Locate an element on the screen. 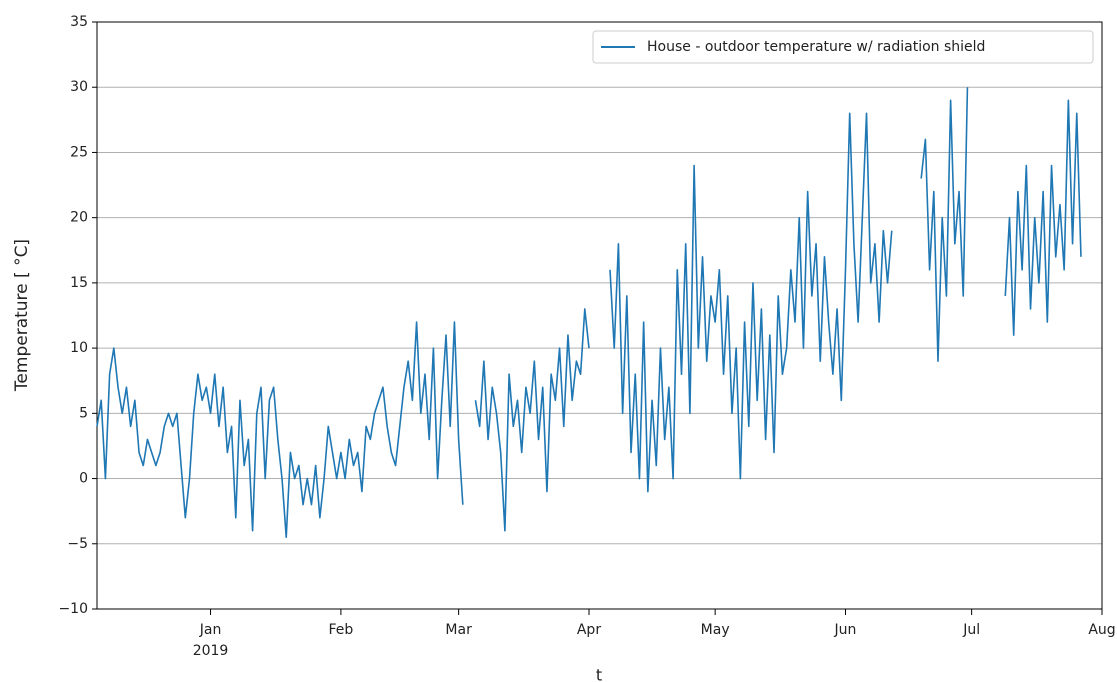 This screenshot has width=1117, height=682. x-axis-label: t is located at coordinates (599, 674).